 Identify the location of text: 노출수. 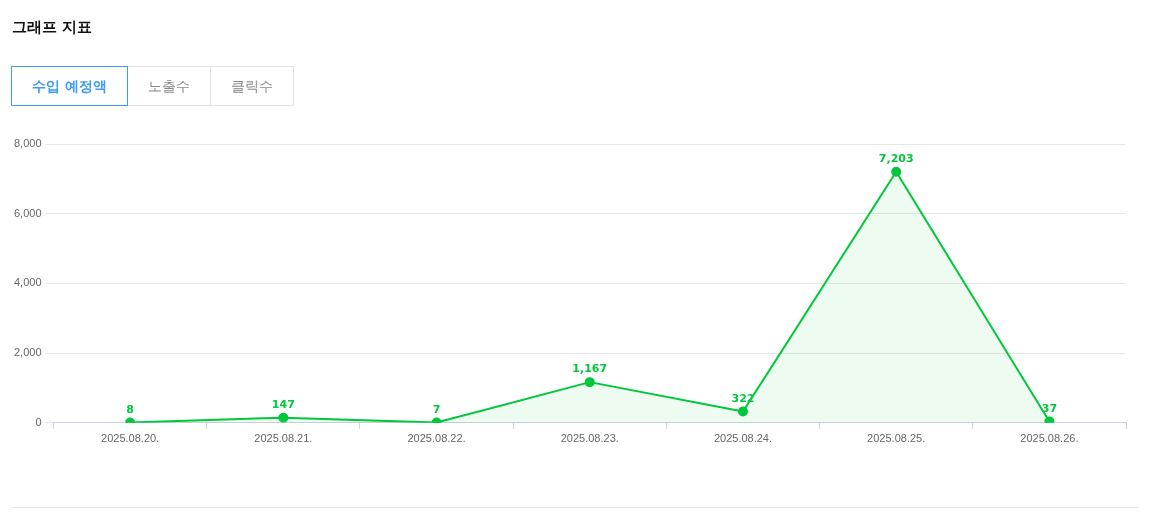
(168, 86).